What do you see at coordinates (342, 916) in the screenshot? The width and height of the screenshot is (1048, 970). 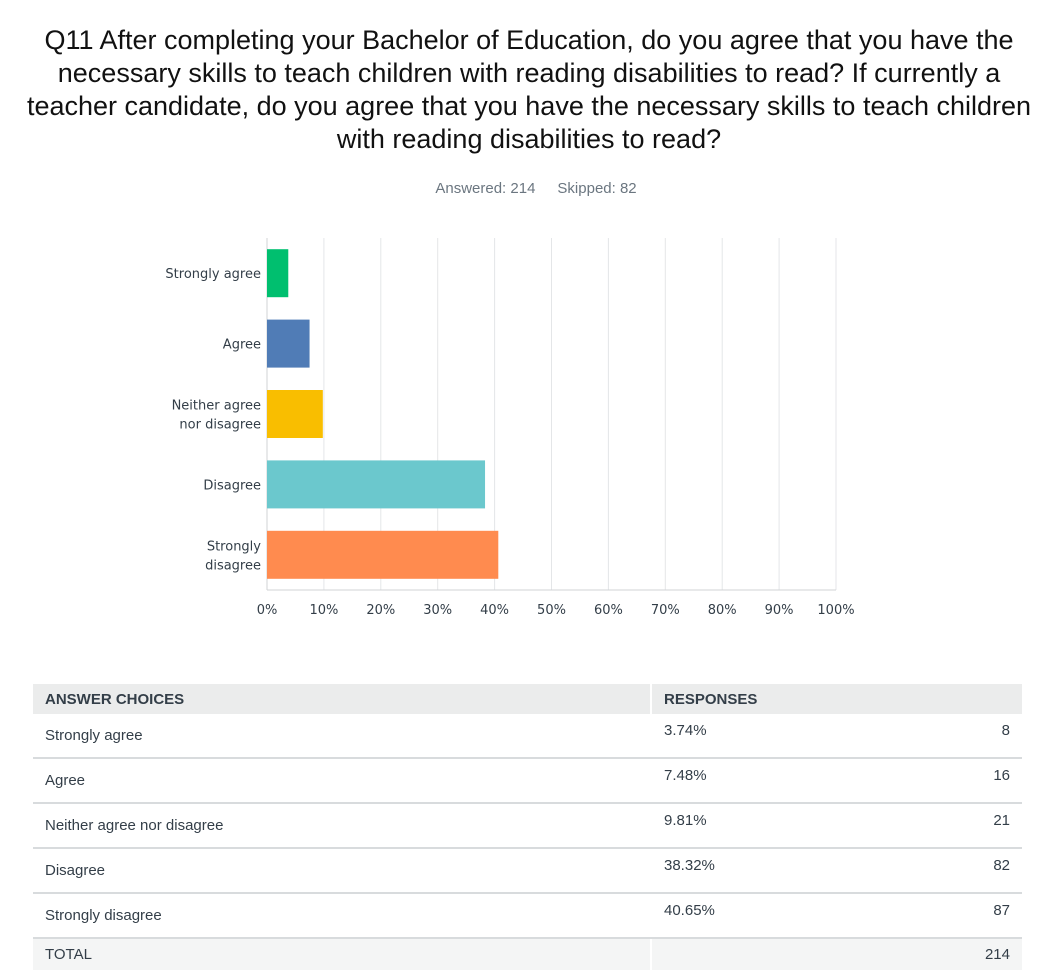 I see `answer-choice: Strongly disagree` at bounding box center [342, 916].